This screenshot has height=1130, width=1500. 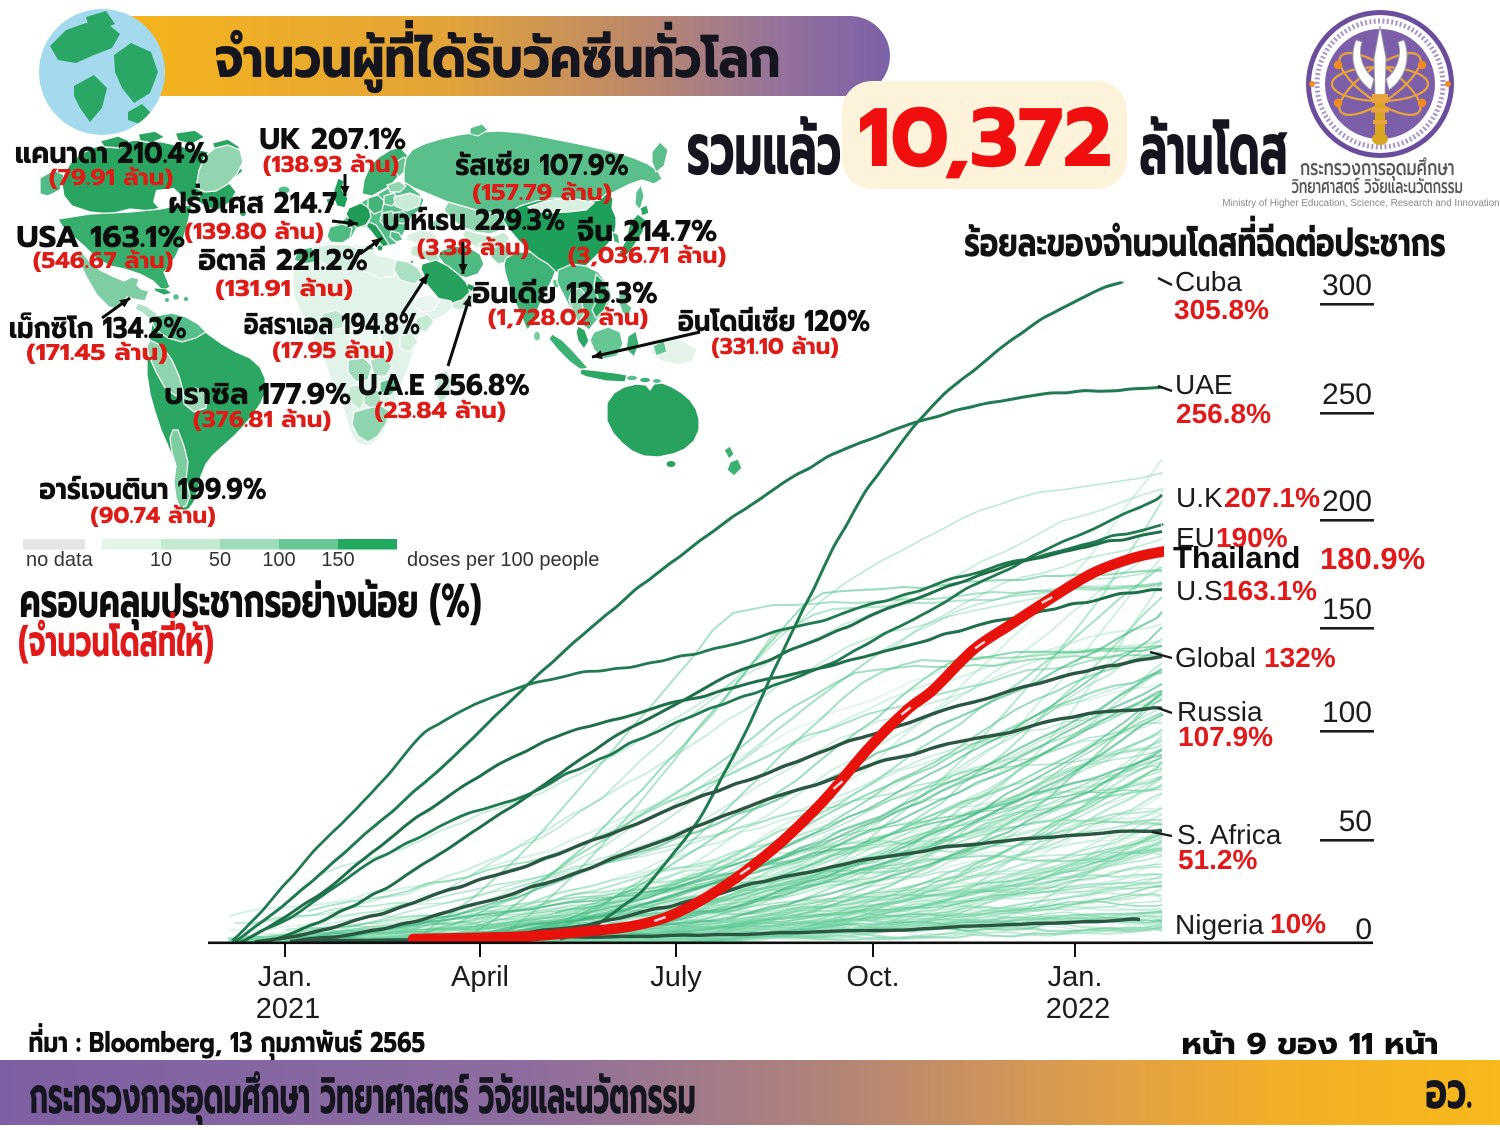 I want to click on svg-text: 305.8%, so click(x=1221, y=309).